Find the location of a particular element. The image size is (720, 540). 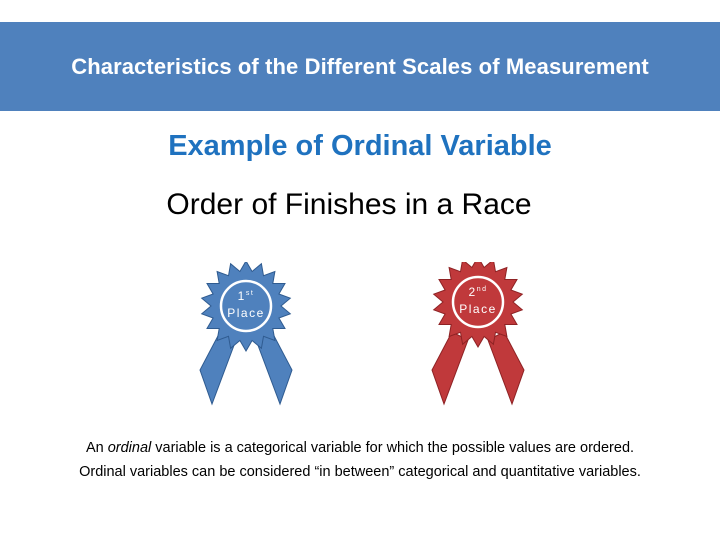

second-place-ribbon: 2nd Place is located at coordinates (478, 335).